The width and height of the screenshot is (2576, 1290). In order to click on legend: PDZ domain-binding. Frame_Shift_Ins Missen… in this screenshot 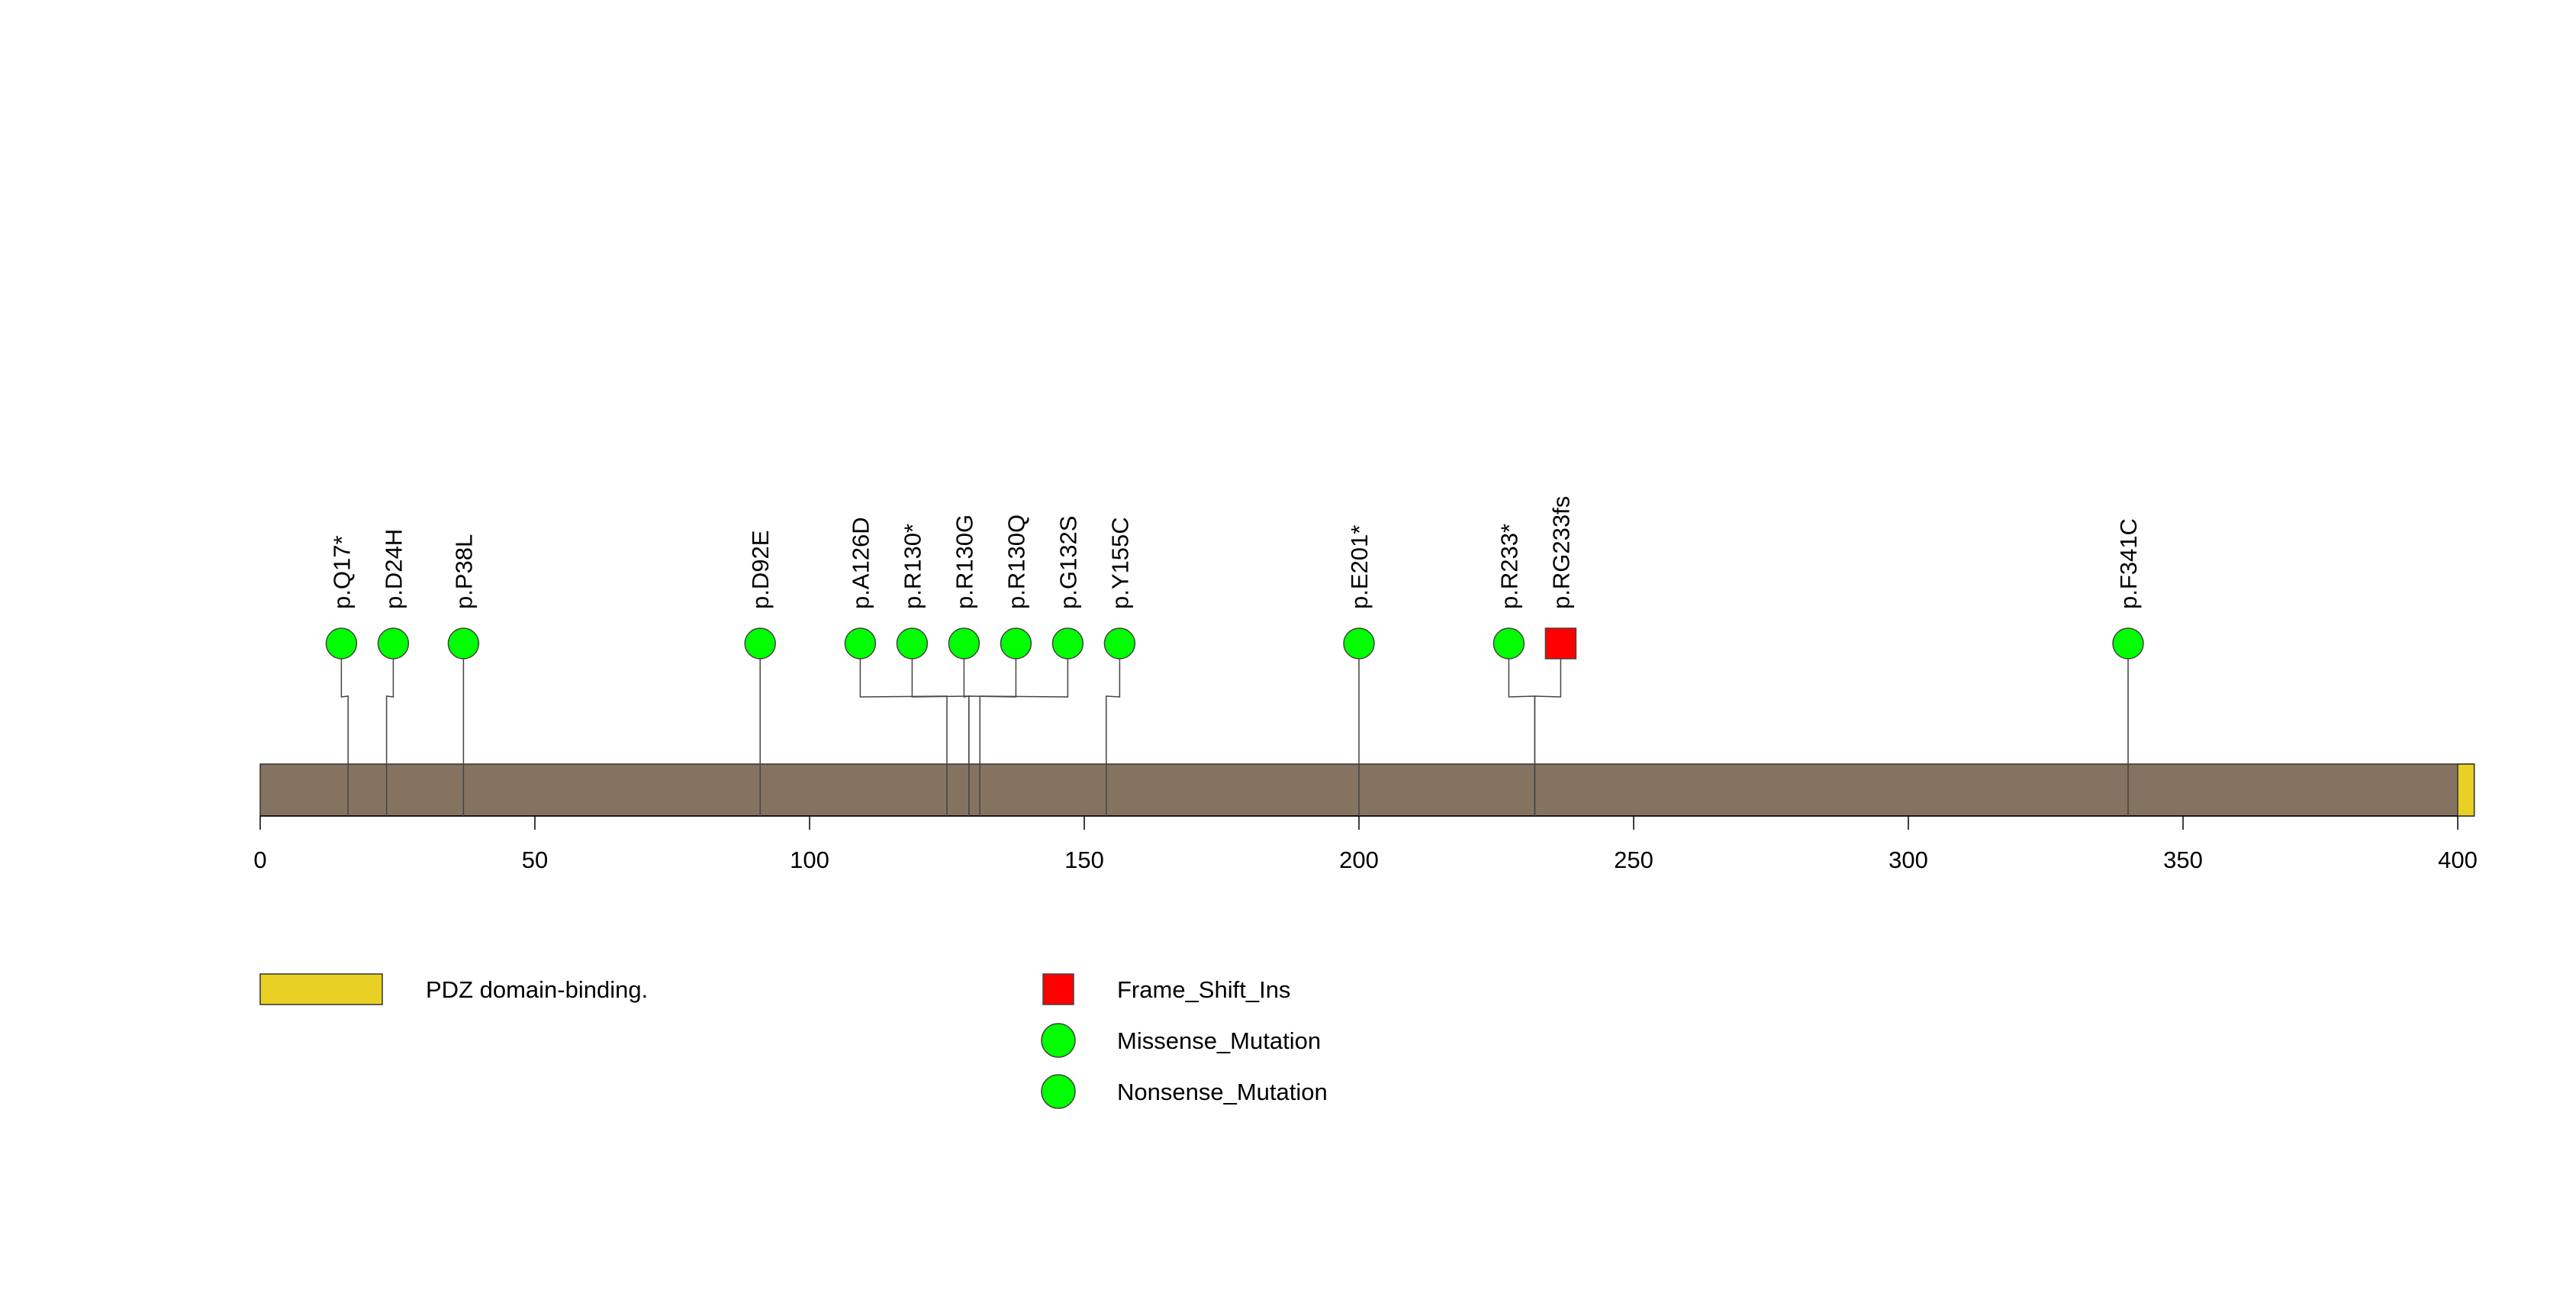, I will do `click(793, 1041)`.